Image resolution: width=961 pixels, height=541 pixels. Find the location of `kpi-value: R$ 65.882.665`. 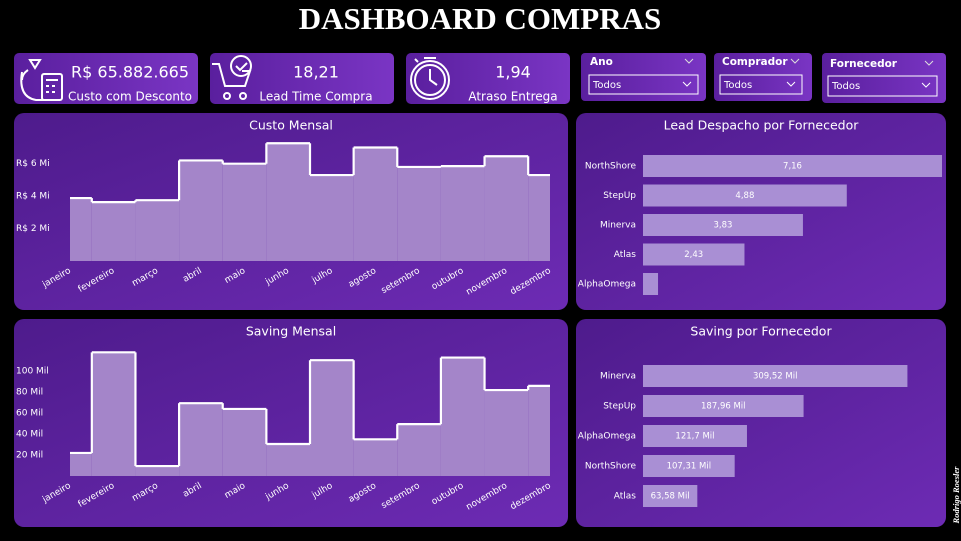

kpi-value: R$ 65.882.665 is located at coordinates (130, 72).